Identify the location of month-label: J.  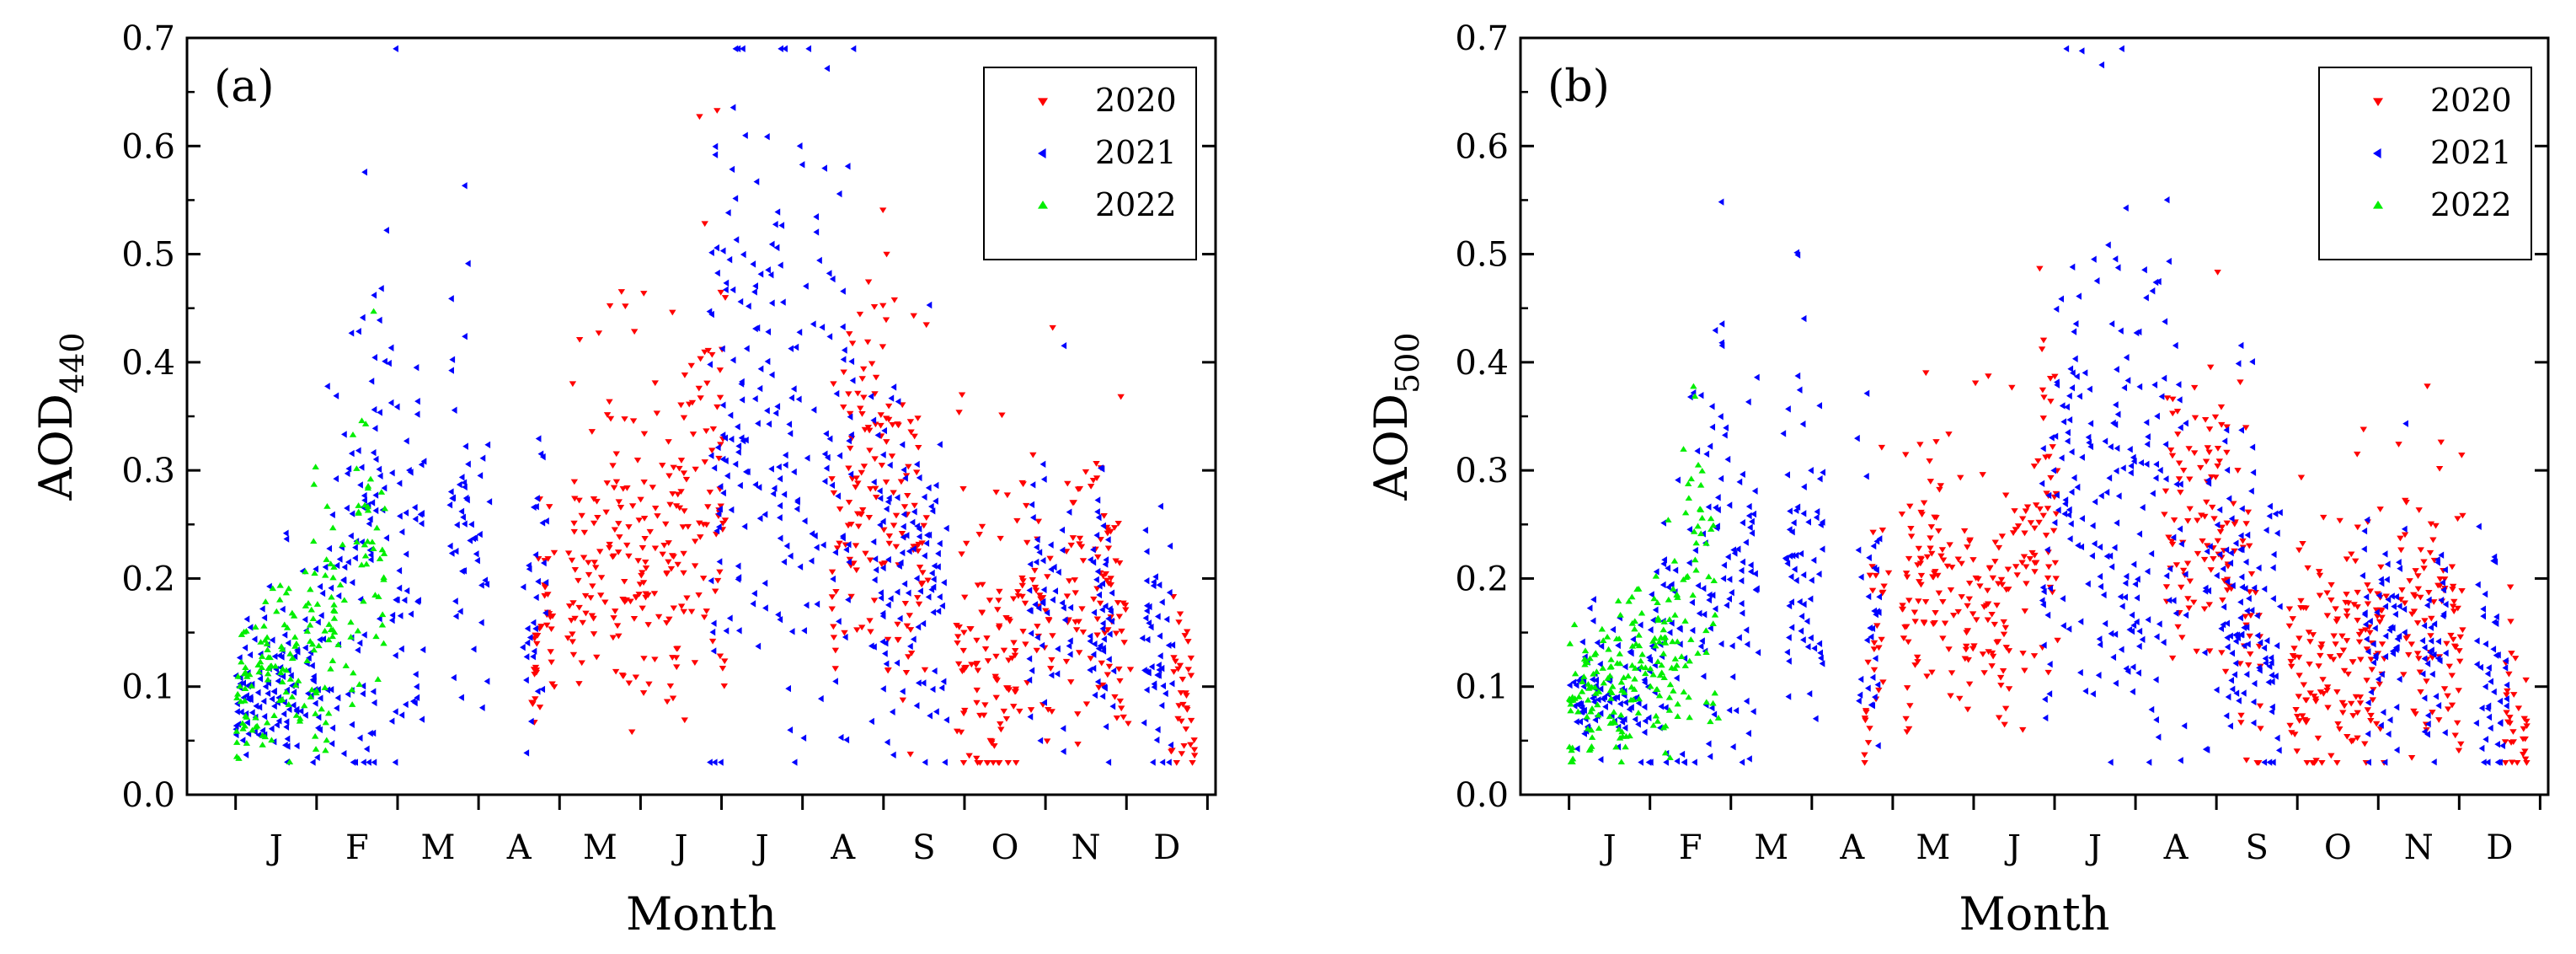
(679, 847).